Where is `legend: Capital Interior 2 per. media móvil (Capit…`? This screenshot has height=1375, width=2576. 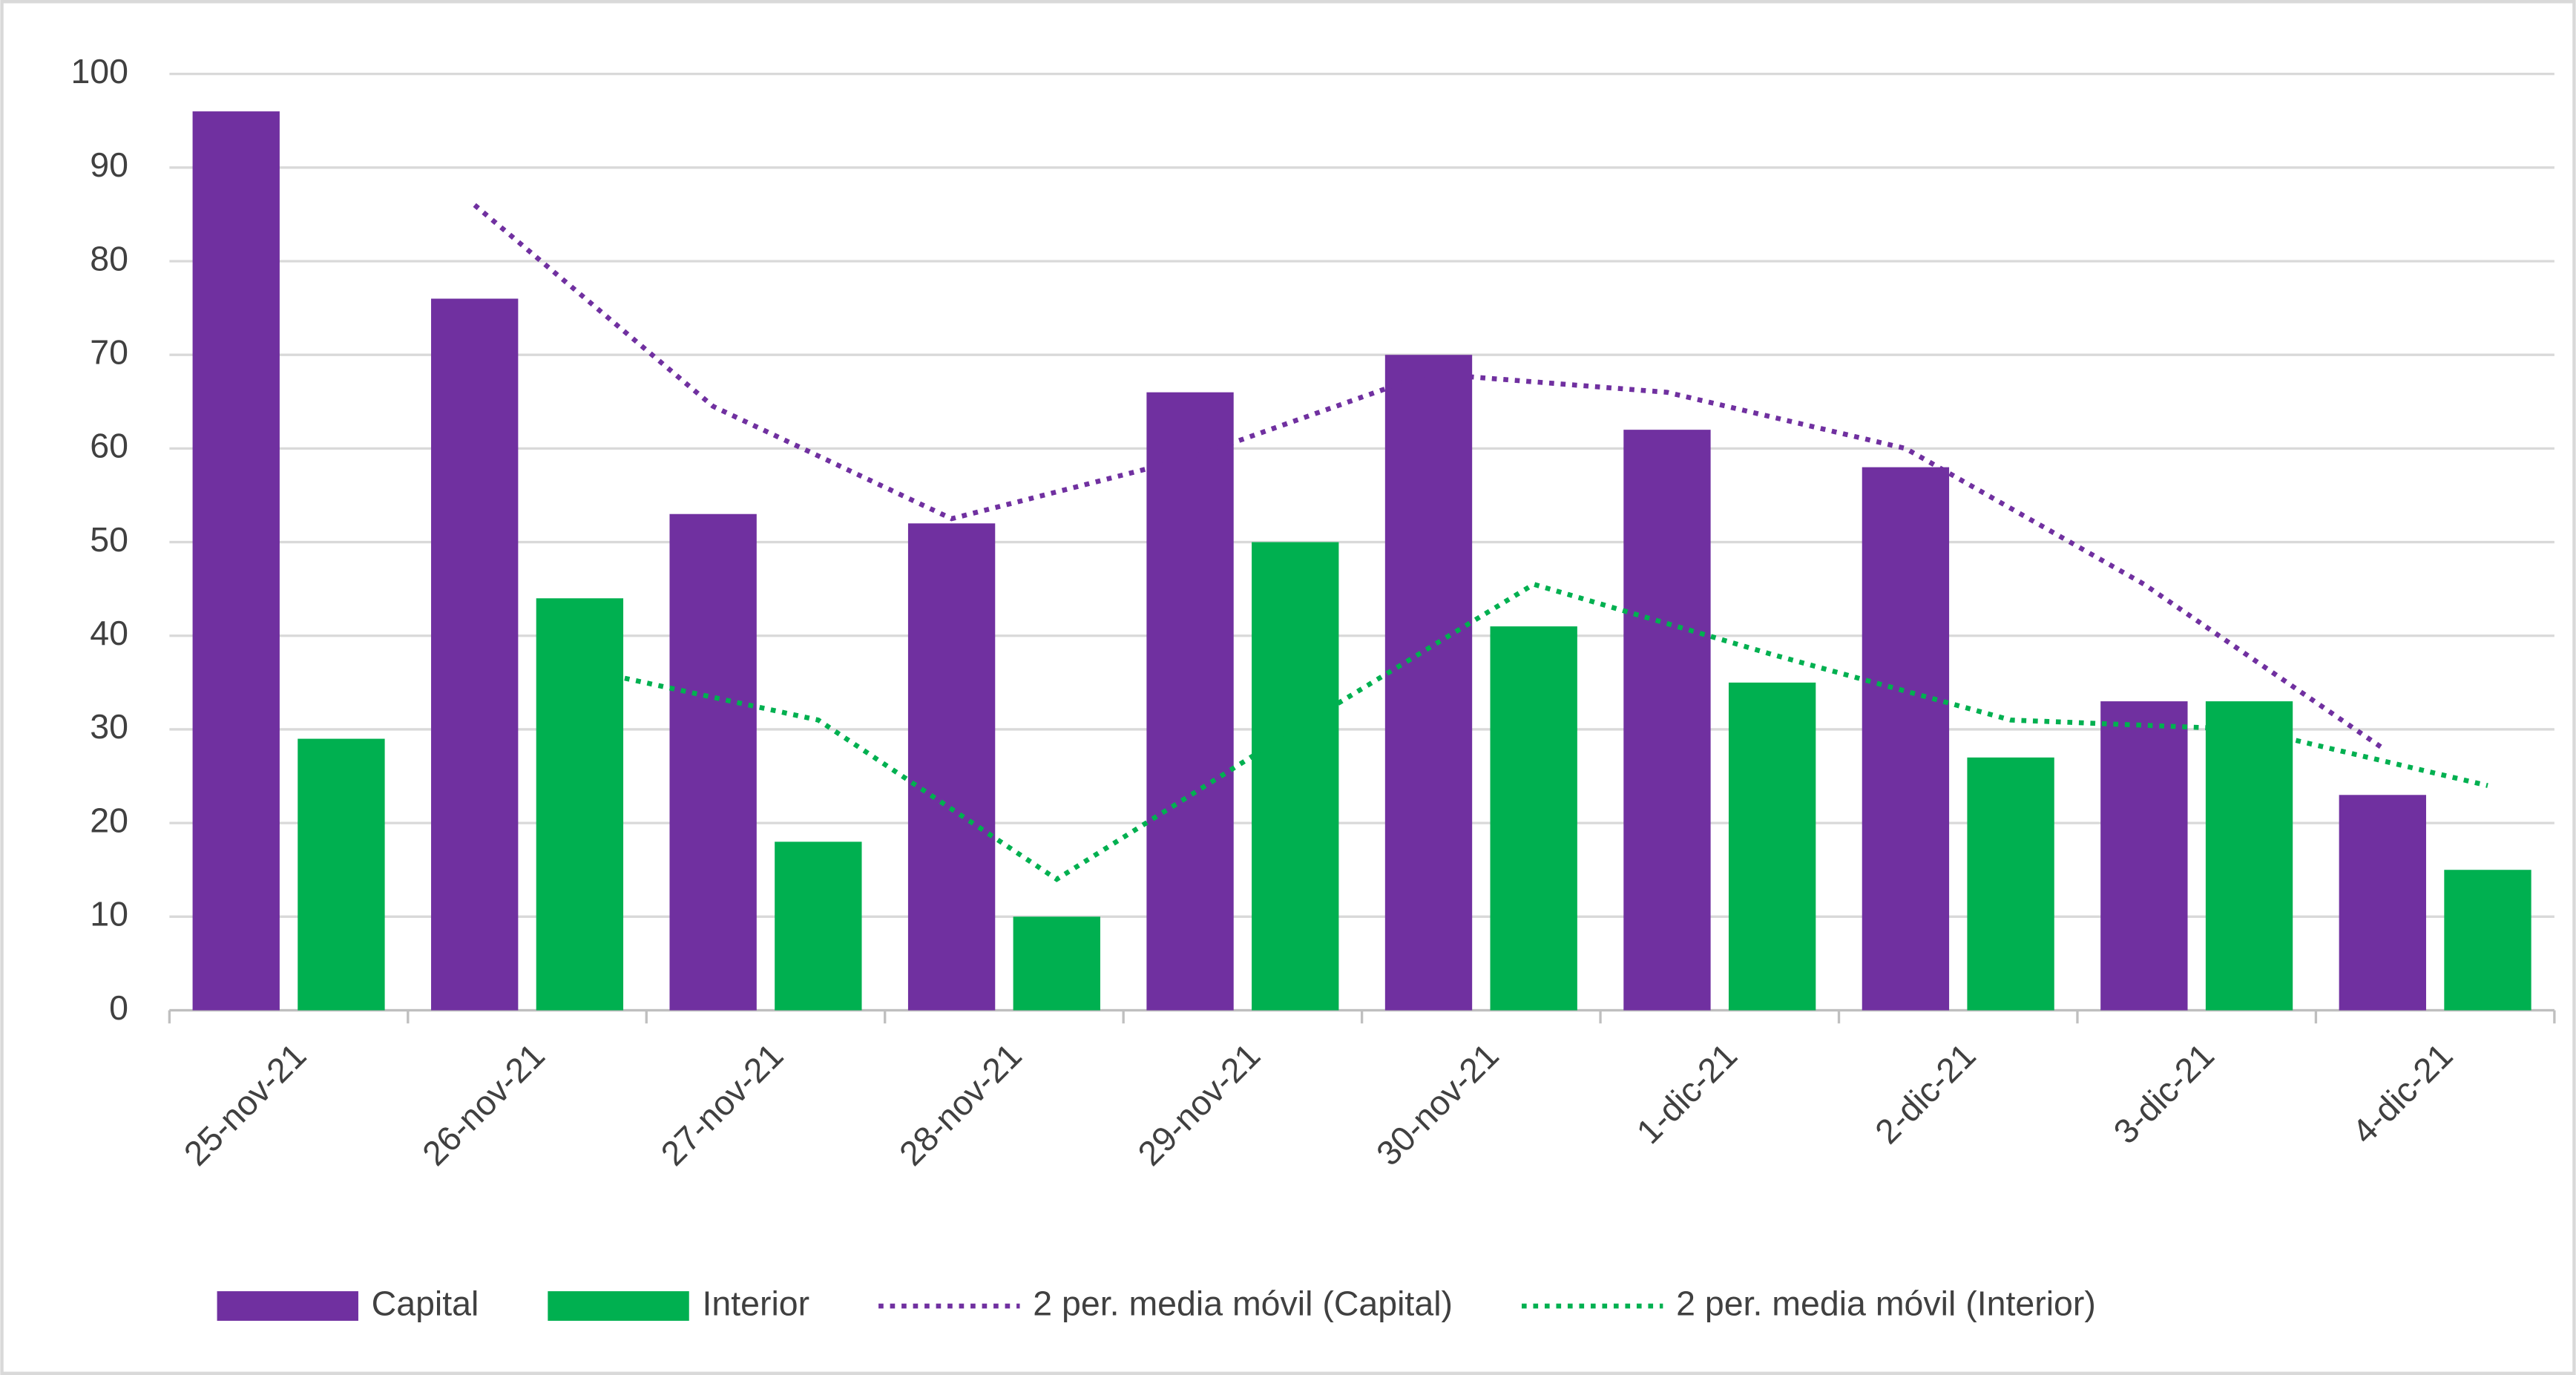 legend: Capital Interior 2 per. media móvil (Capit… is located at coordinates (1156, 1303).